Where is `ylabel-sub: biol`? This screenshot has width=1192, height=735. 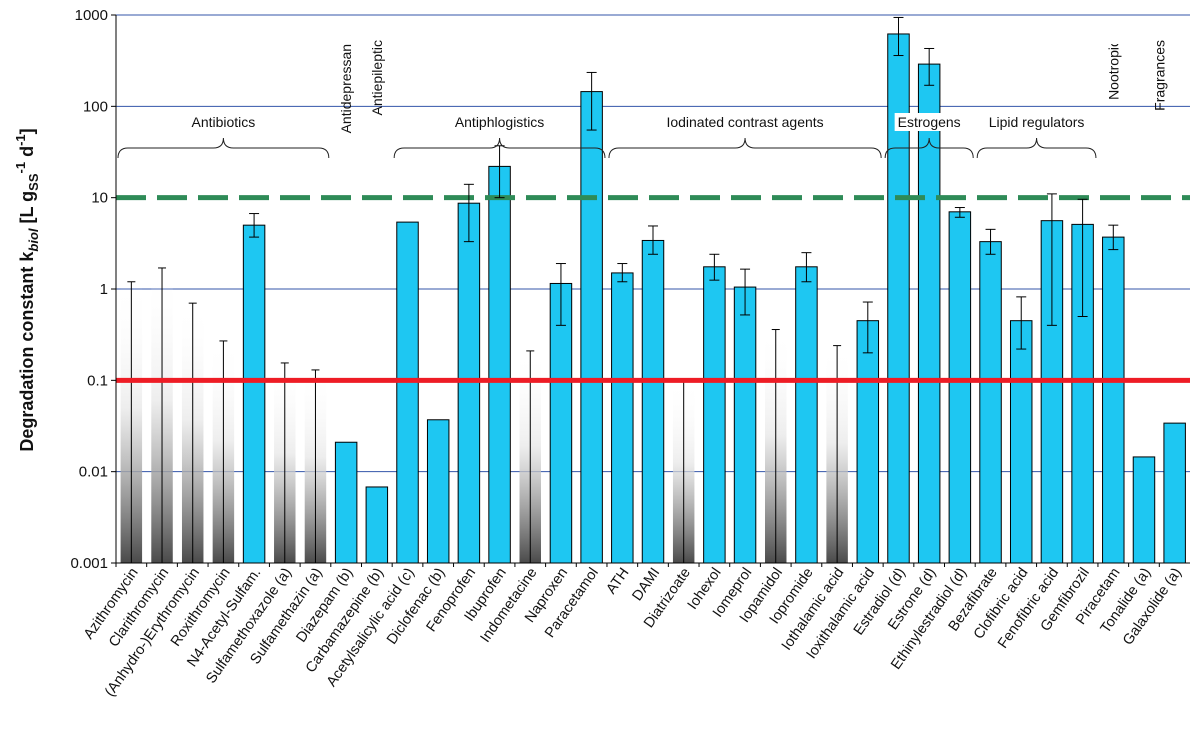
ylabel-sub: biol is located at coordinates (33, 239).